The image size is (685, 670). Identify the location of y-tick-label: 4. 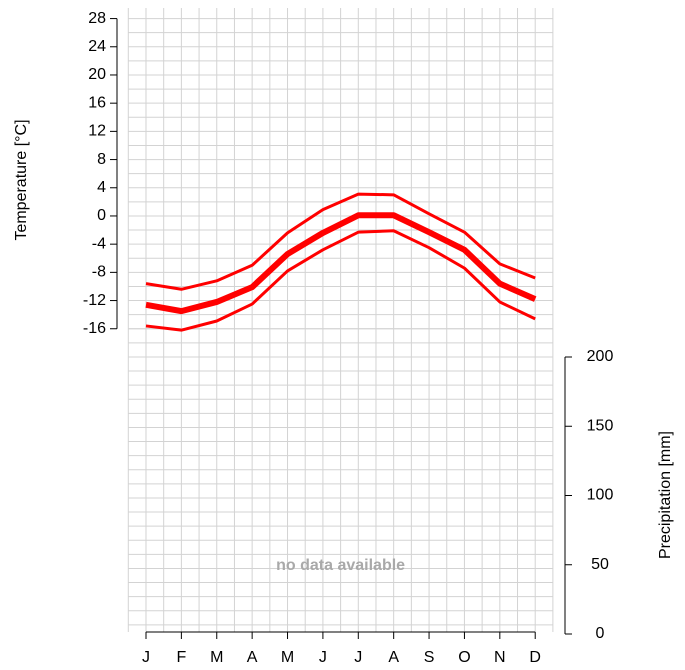
(101, 187).